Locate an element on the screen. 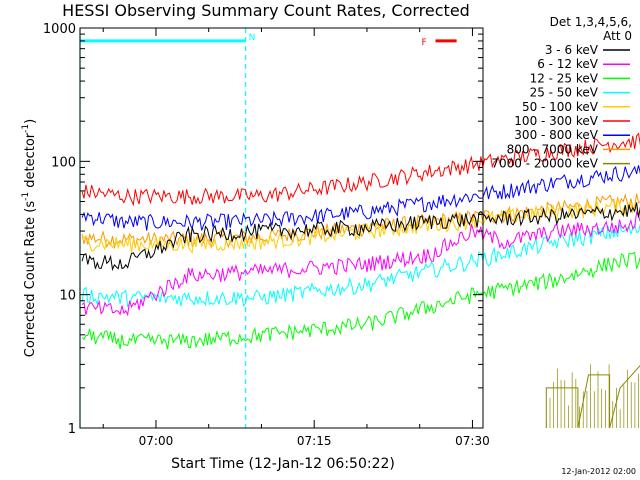 Image resolution: width=640 pixels, height=480 pixels. legend-label-5: 100 - 300 keV is located at coordinates (556, 121).